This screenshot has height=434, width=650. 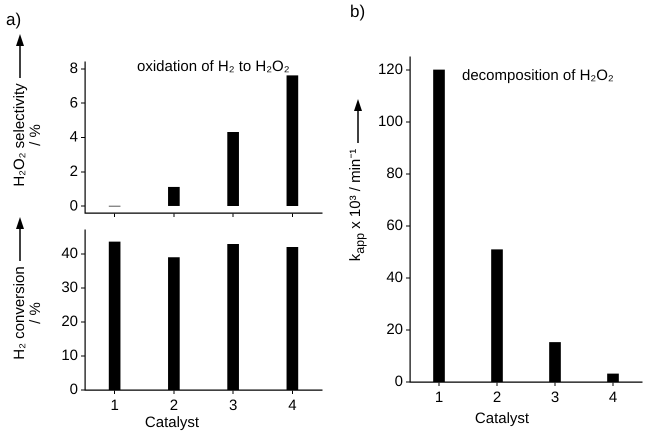 I want to click on chart-title: oxidation of H₂ to H₂O₂, so click(x=213, y=66).